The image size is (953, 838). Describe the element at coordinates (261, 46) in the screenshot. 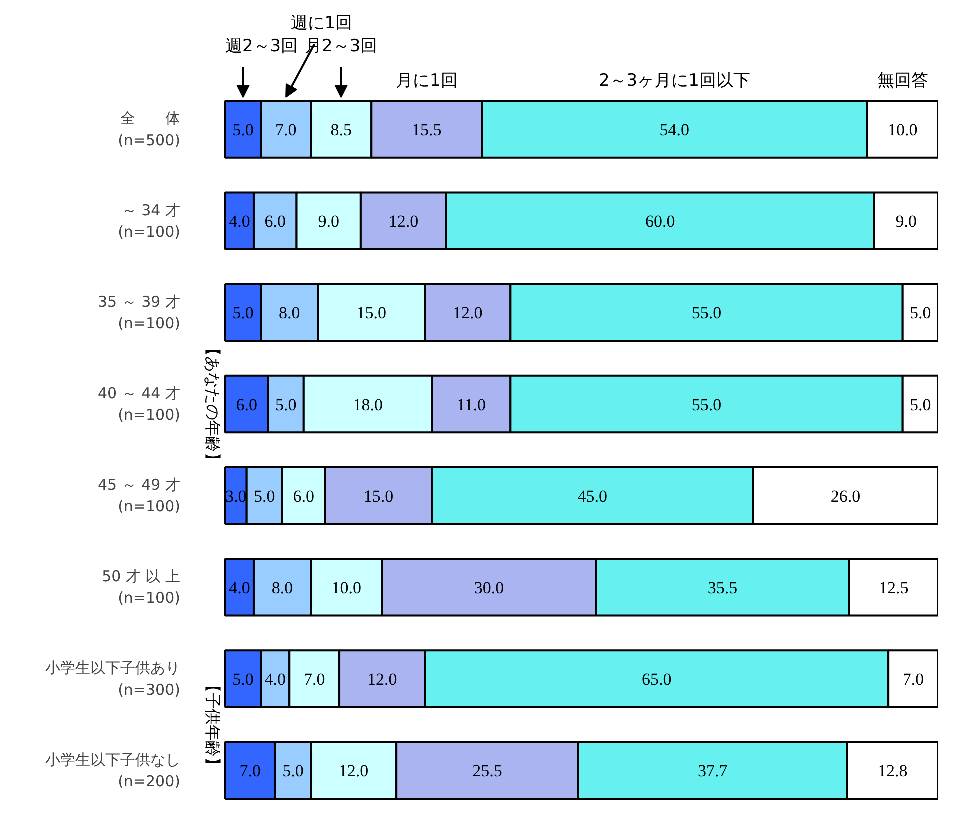

I see `text: 週2～3回` at that location.